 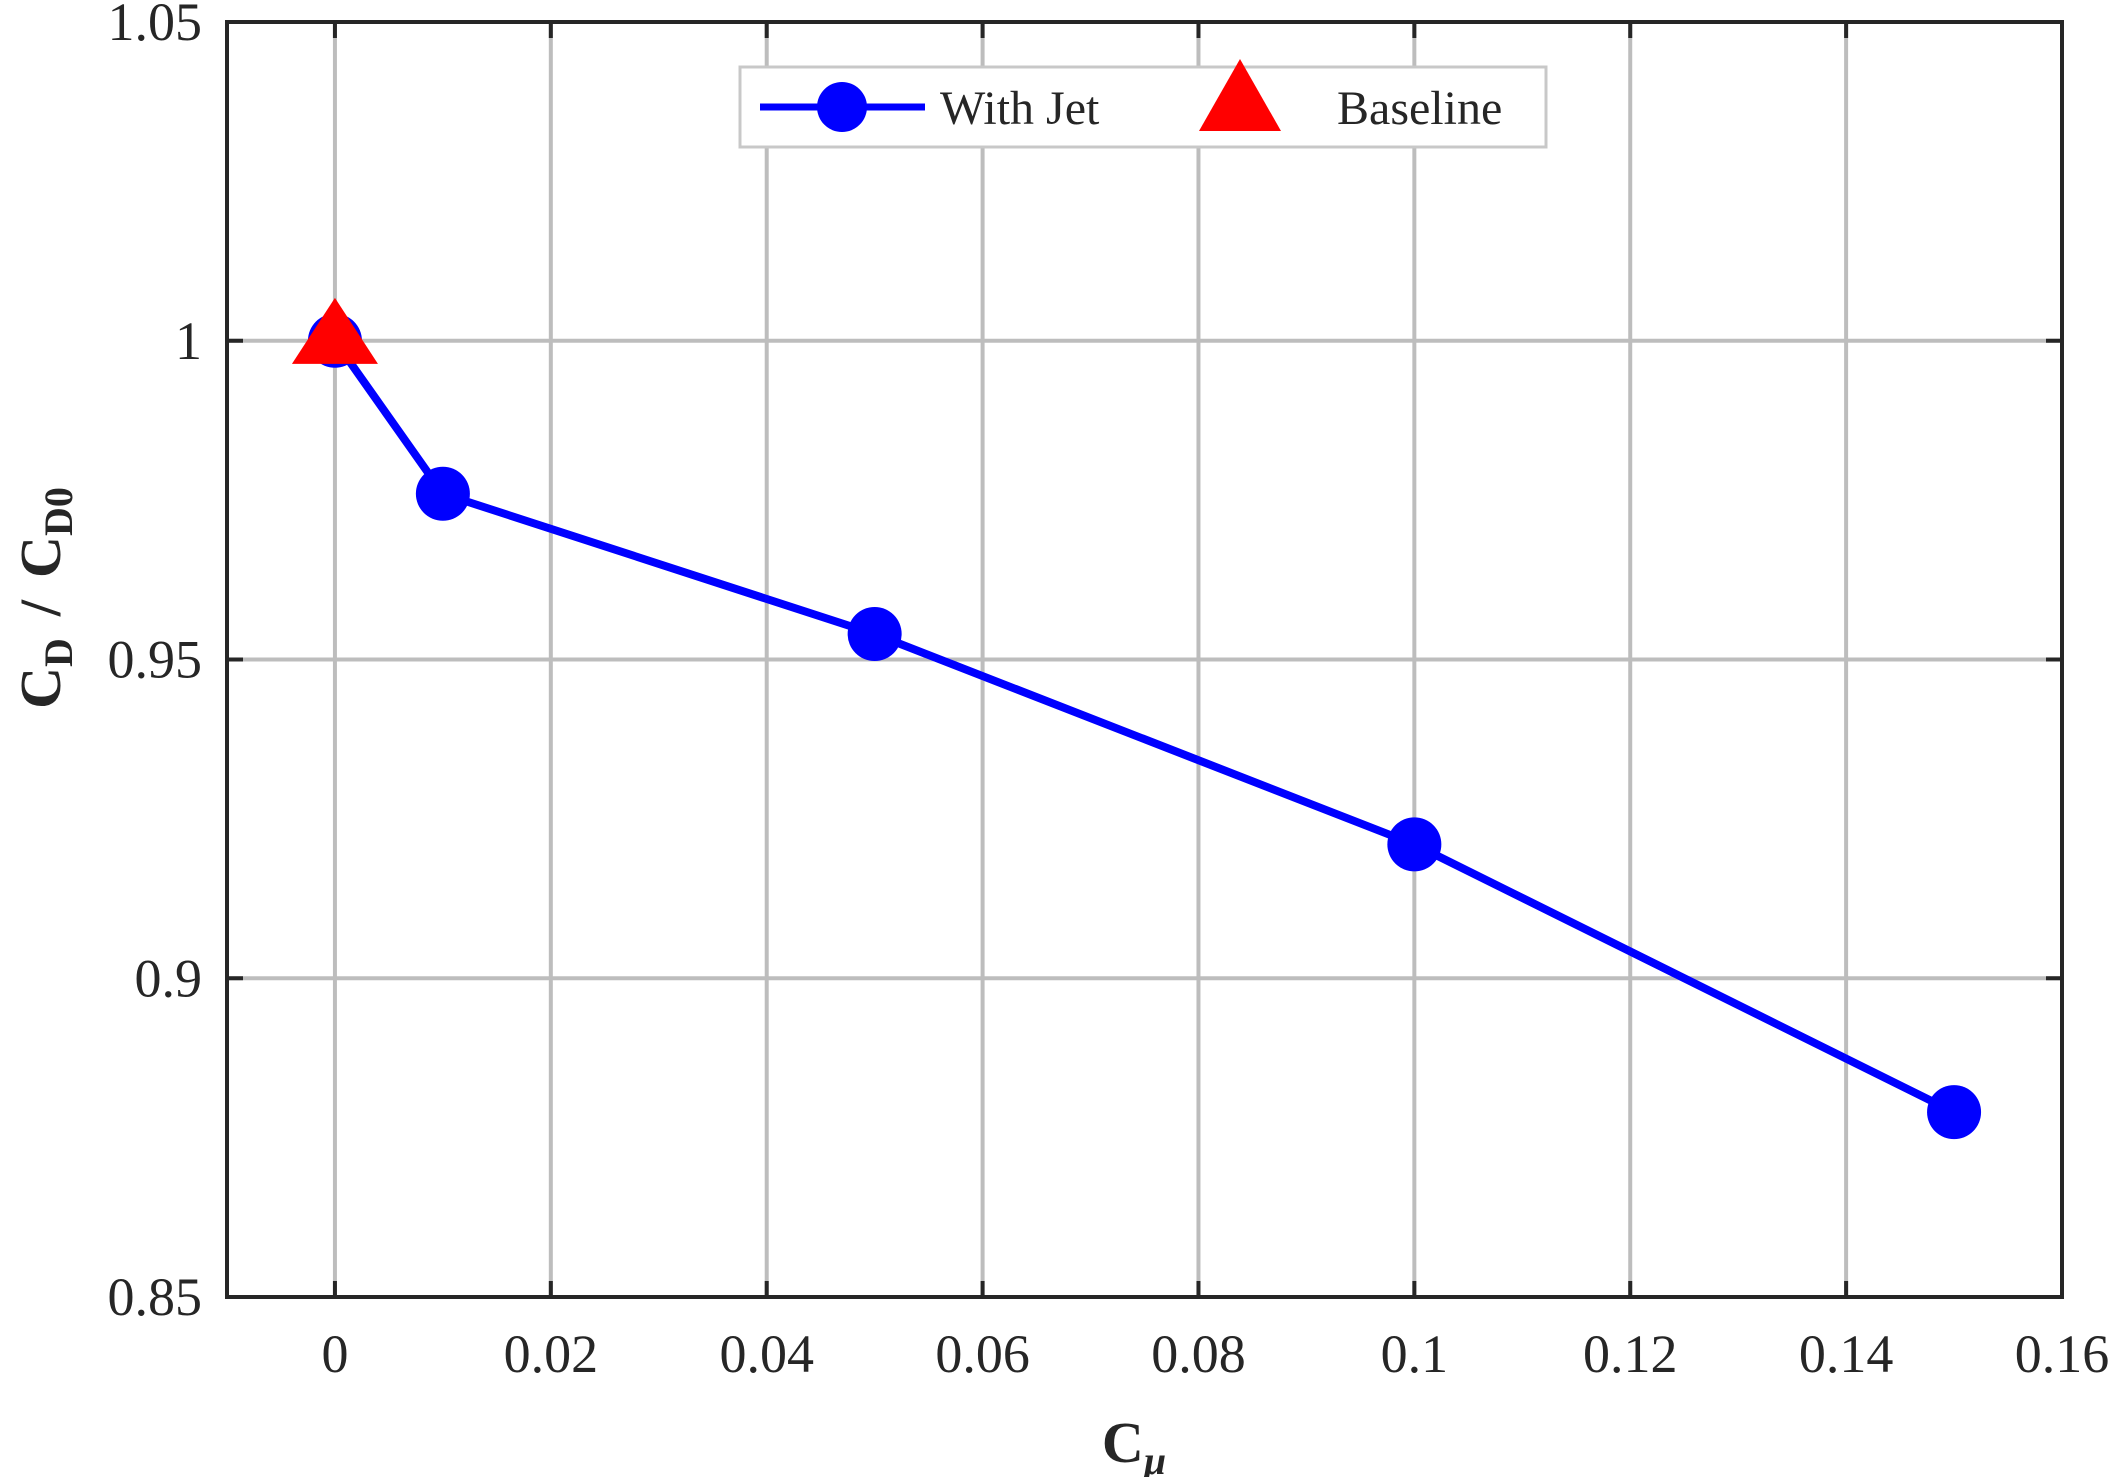 I want to click on y-axis-label-num-sub: D, so click(x=58, y=652).